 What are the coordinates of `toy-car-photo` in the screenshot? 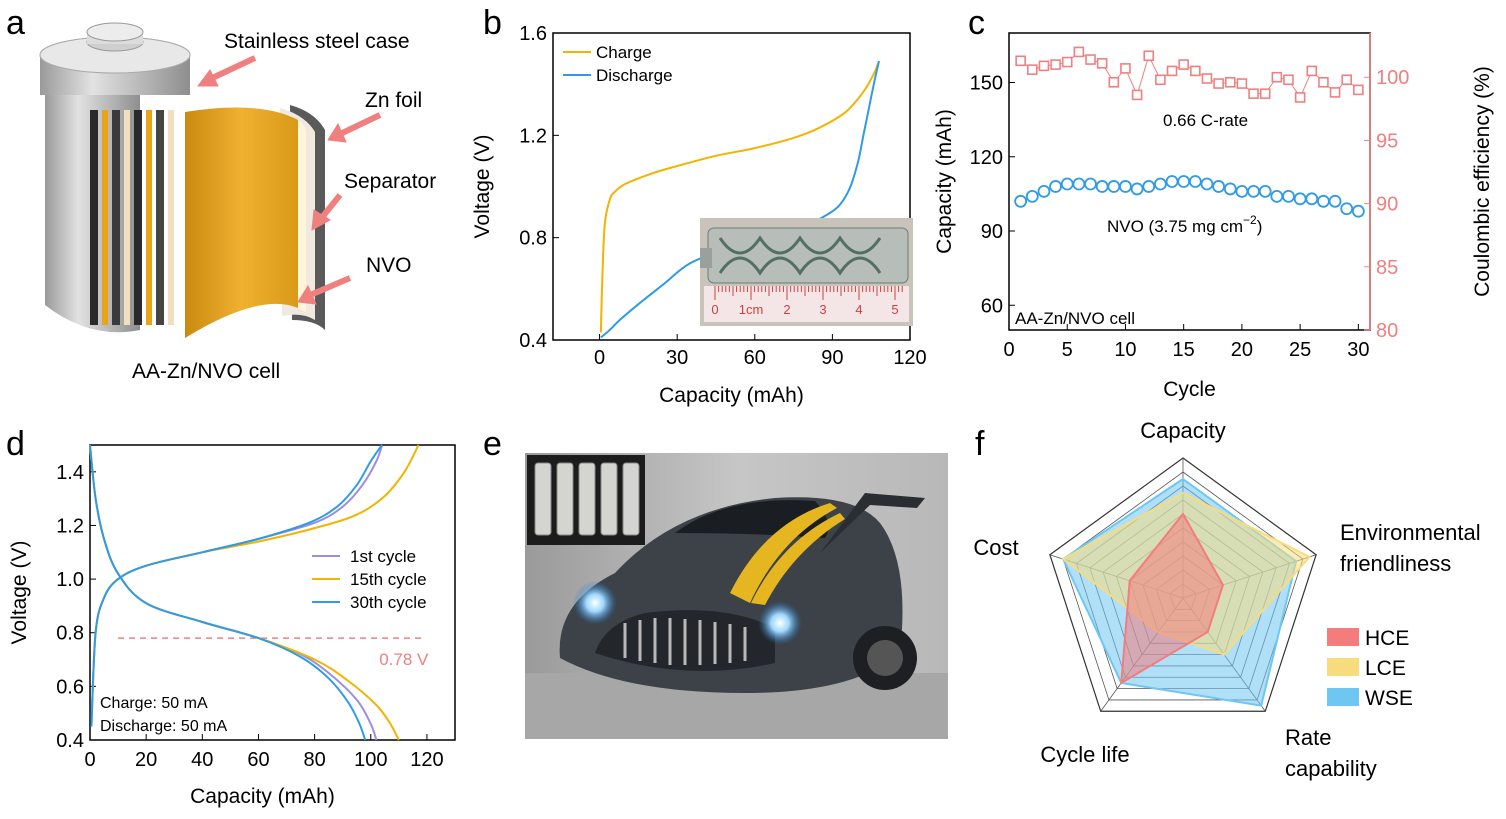 It's located at (736, 596).